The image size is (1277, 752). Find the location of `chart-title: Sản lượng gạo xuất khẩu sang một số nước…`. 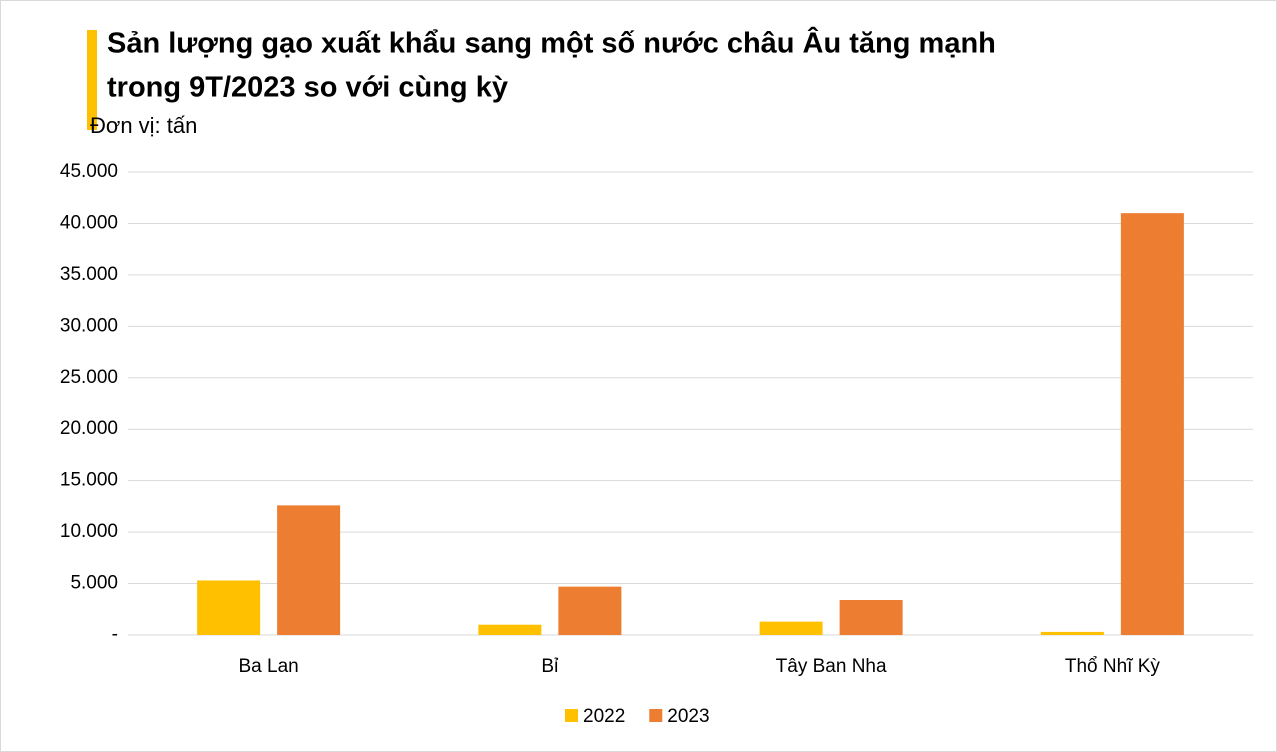

chart-title: Sản lượng gạo xuất khẩu sang một số nước… is located at coordinates (551, 43).